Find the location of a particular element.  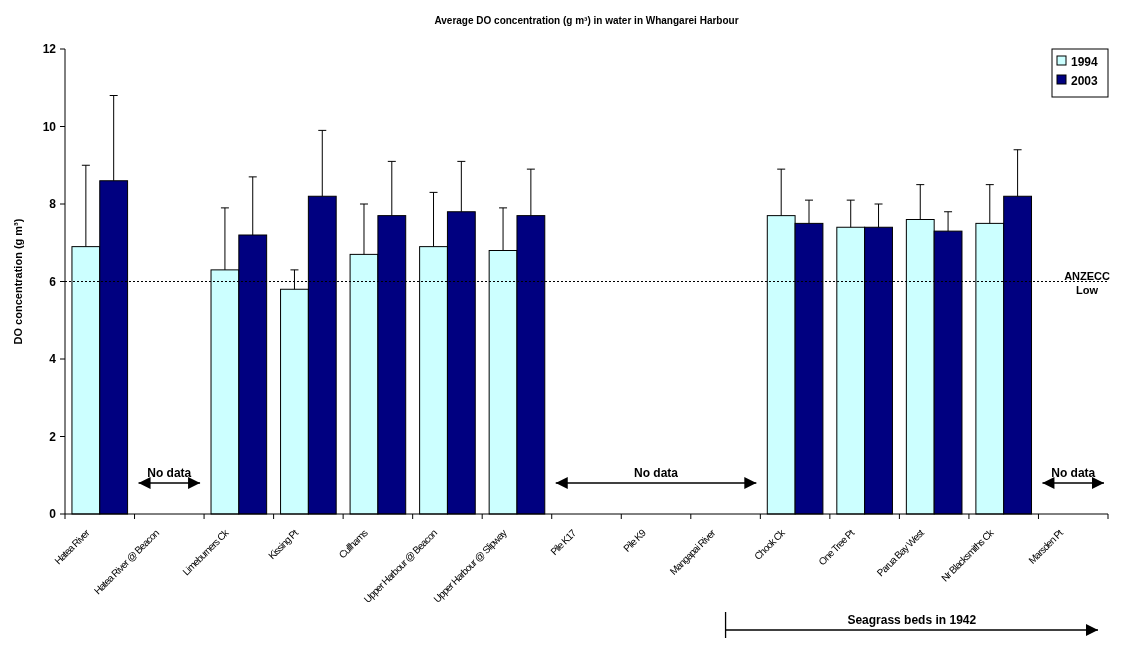

x-tick-label: One Tree Pt is located at coordinates (836, 547).